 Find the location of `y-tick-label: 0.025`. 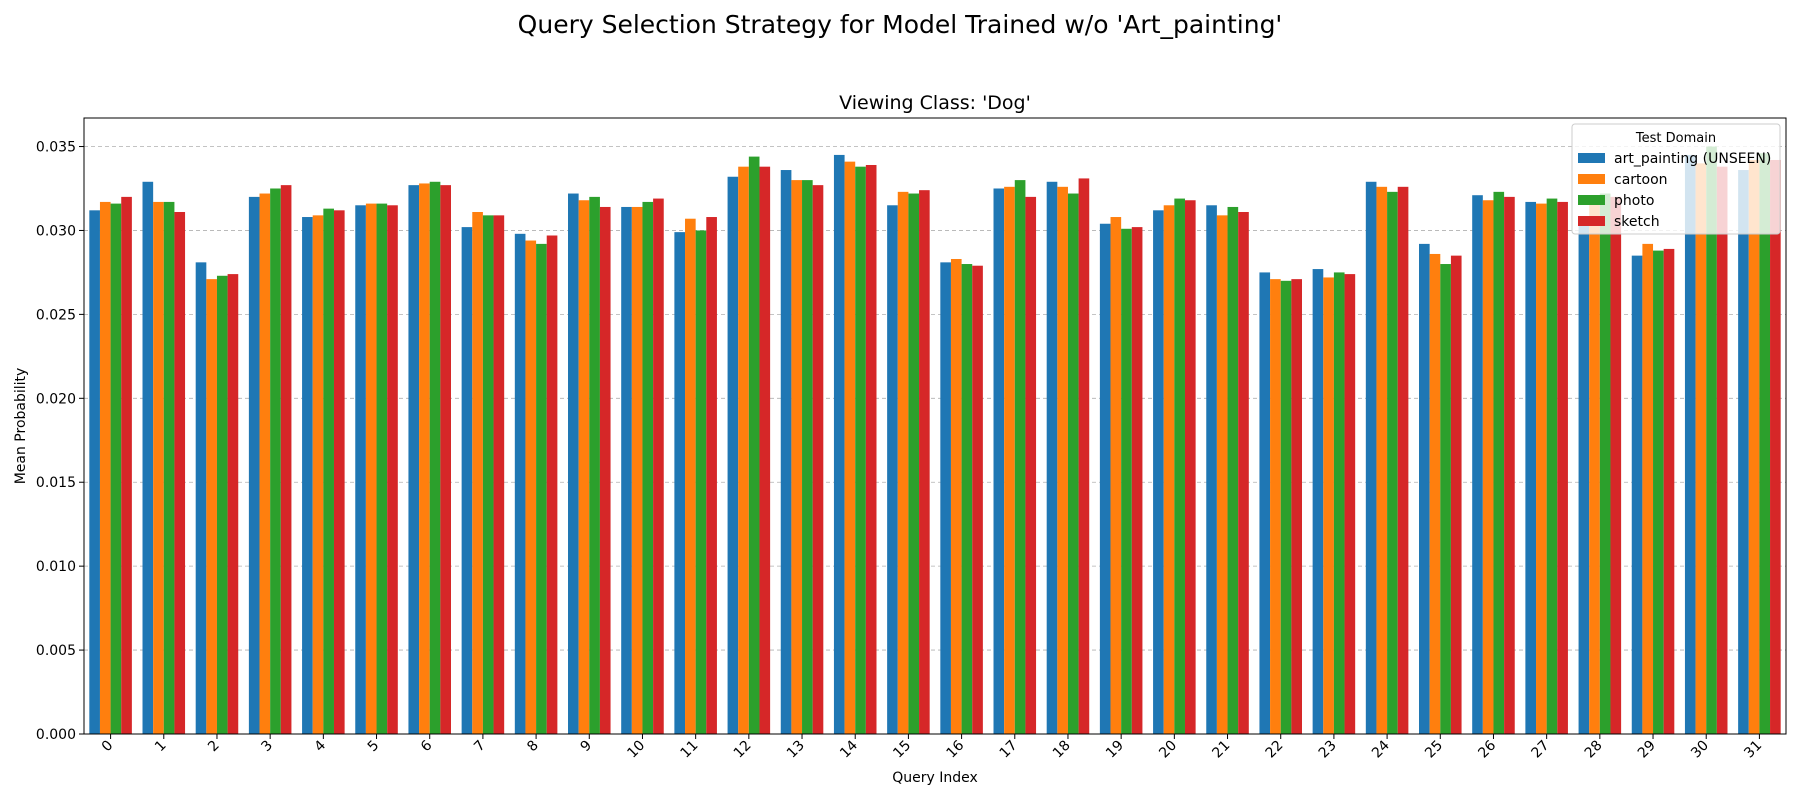

y-tick-label: 0.025 is located at coordinates (56, 315).